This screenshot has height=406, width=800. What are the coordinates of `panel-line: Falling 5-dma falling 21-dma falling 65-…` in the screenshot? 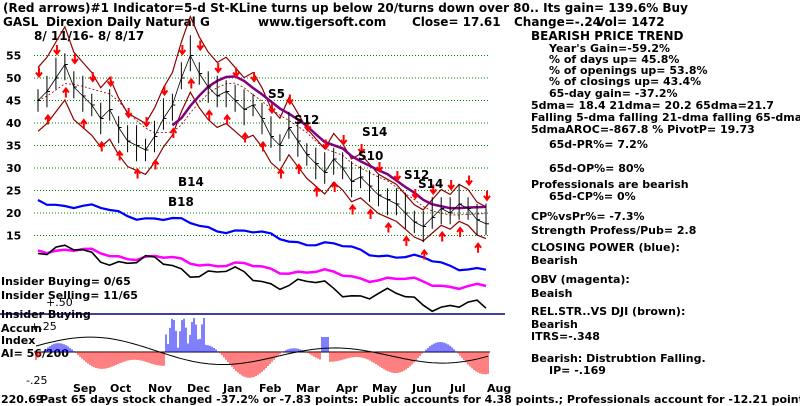 It's located at (665, 117).